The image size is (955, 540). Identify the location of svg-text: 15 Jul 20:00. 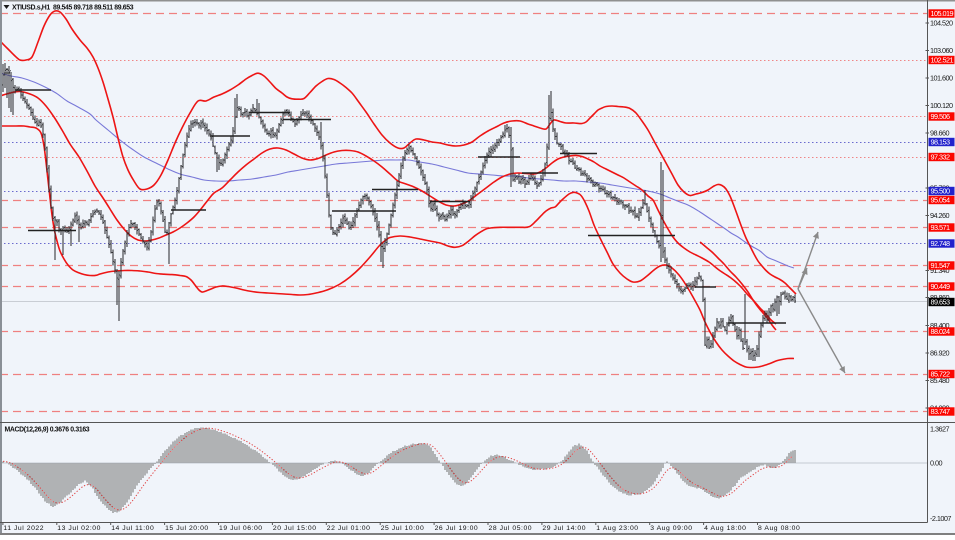
(187, 528).